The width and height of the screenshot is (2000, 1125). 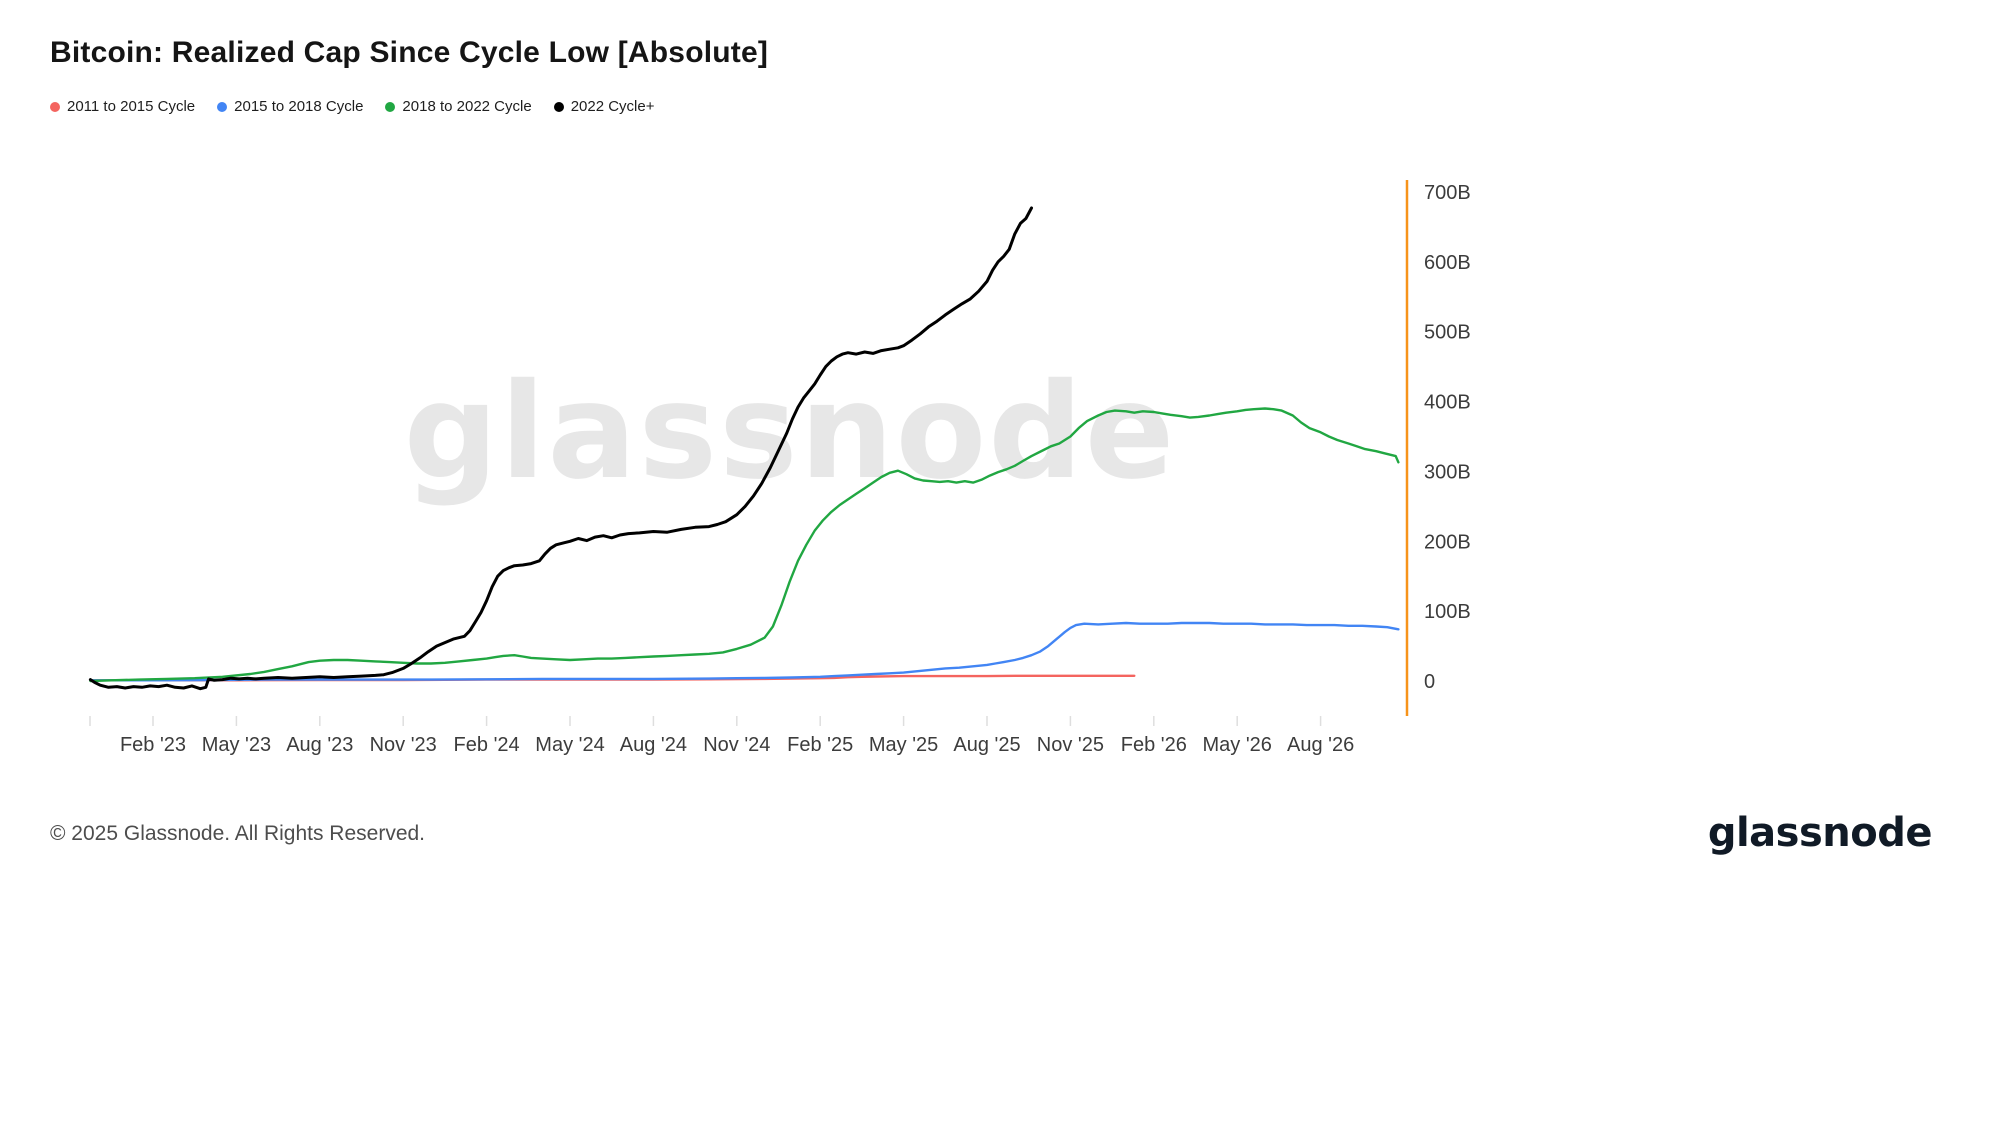 What do you see at coordinates (236, 745) in the screenshot?
I see `x-tick-label: May '23` at bounding box center [236, 745].